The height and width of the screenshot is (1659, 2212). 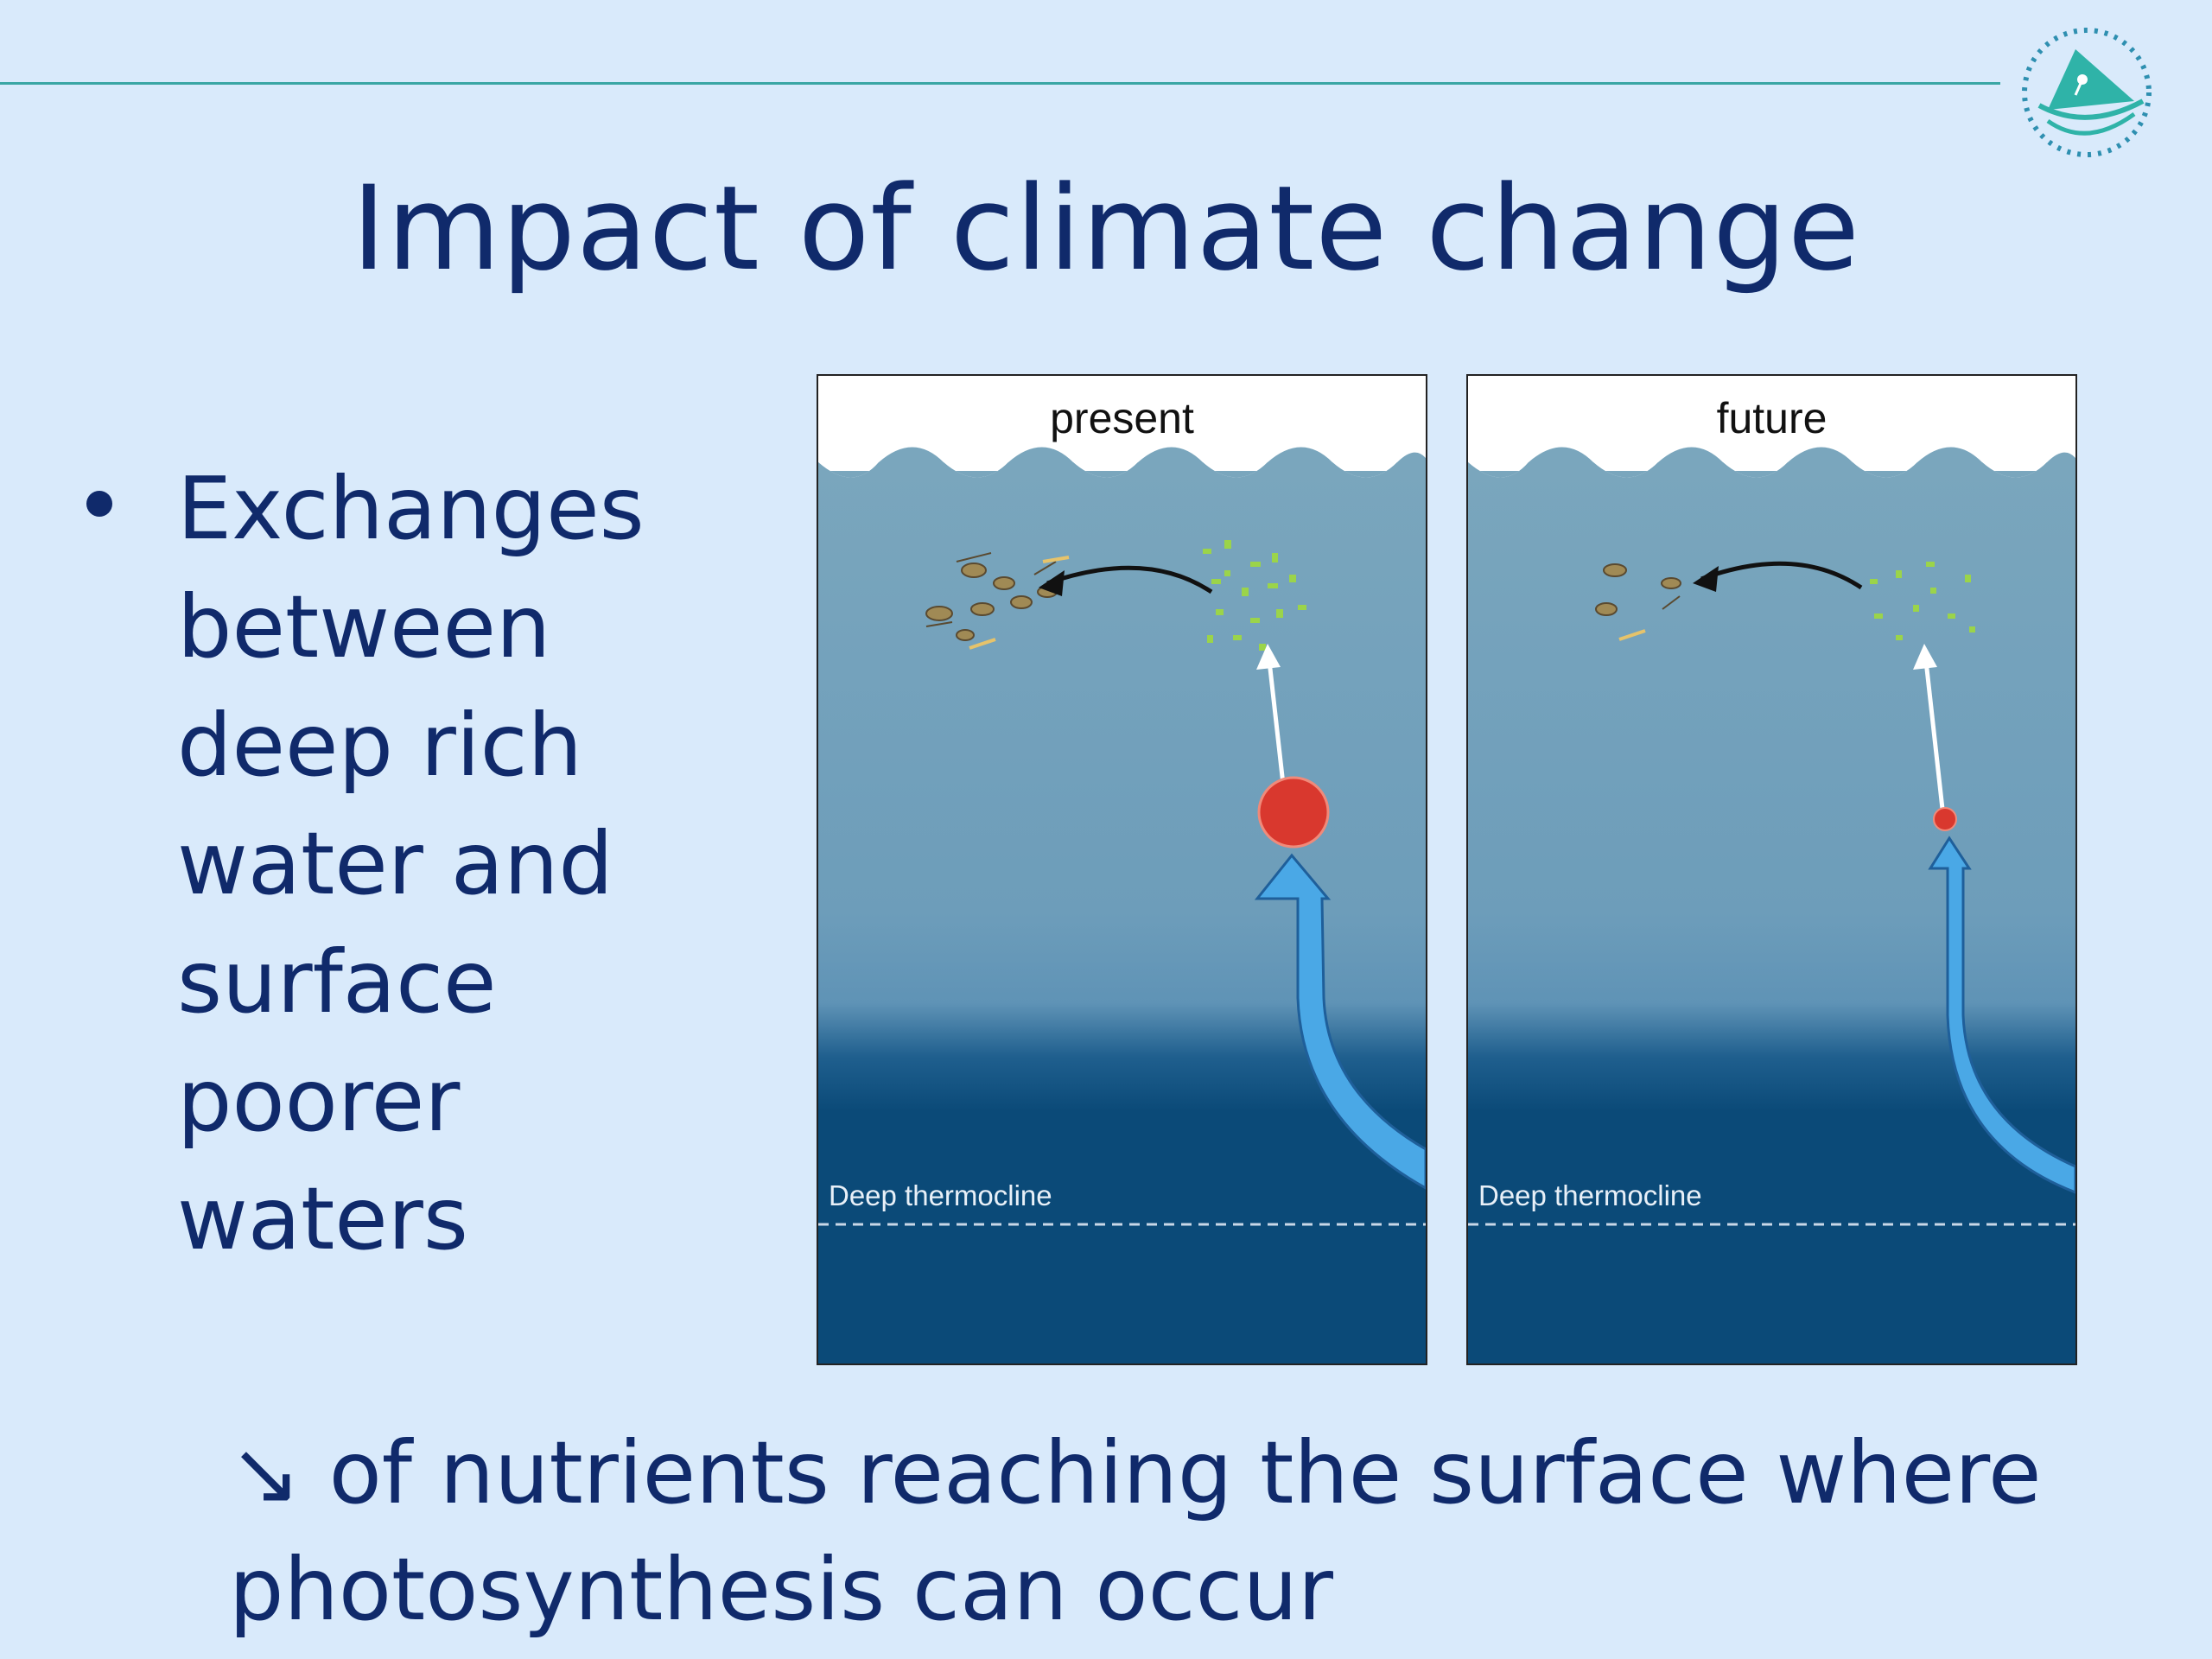 What do you see at coordinates (1771, 418) in the screenshot?
I see `panel-label-future: future` at bounding box center [1771, 418].